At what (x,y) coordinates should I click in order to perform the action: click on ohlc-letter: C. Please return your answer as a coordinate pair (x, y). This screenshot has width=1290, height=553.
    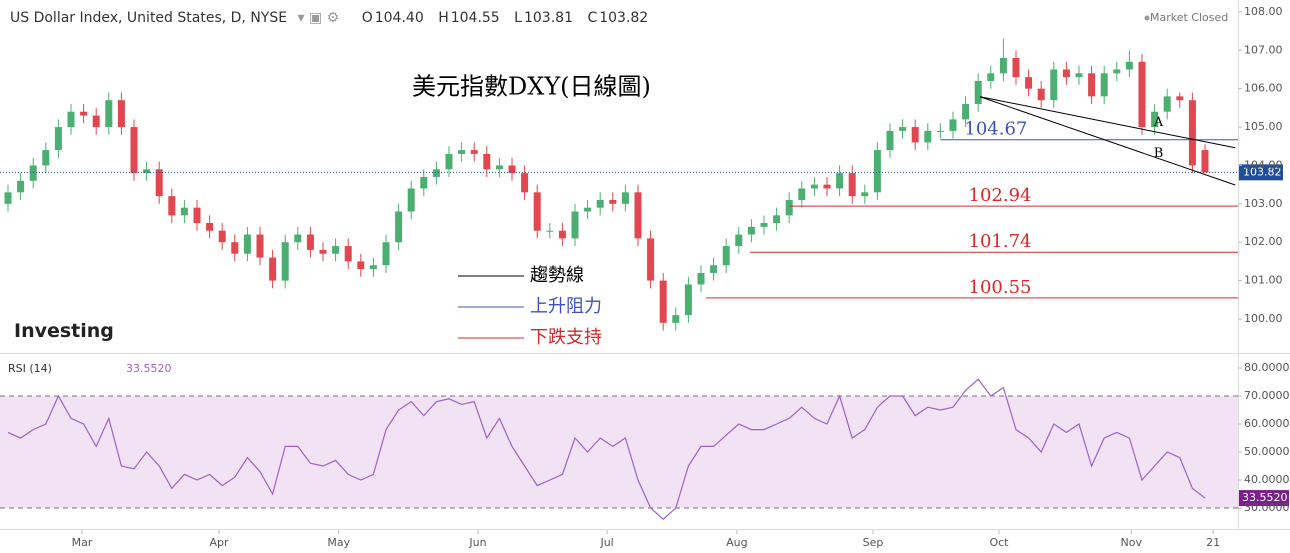
    Looking at the image, I should click on (592, 18).